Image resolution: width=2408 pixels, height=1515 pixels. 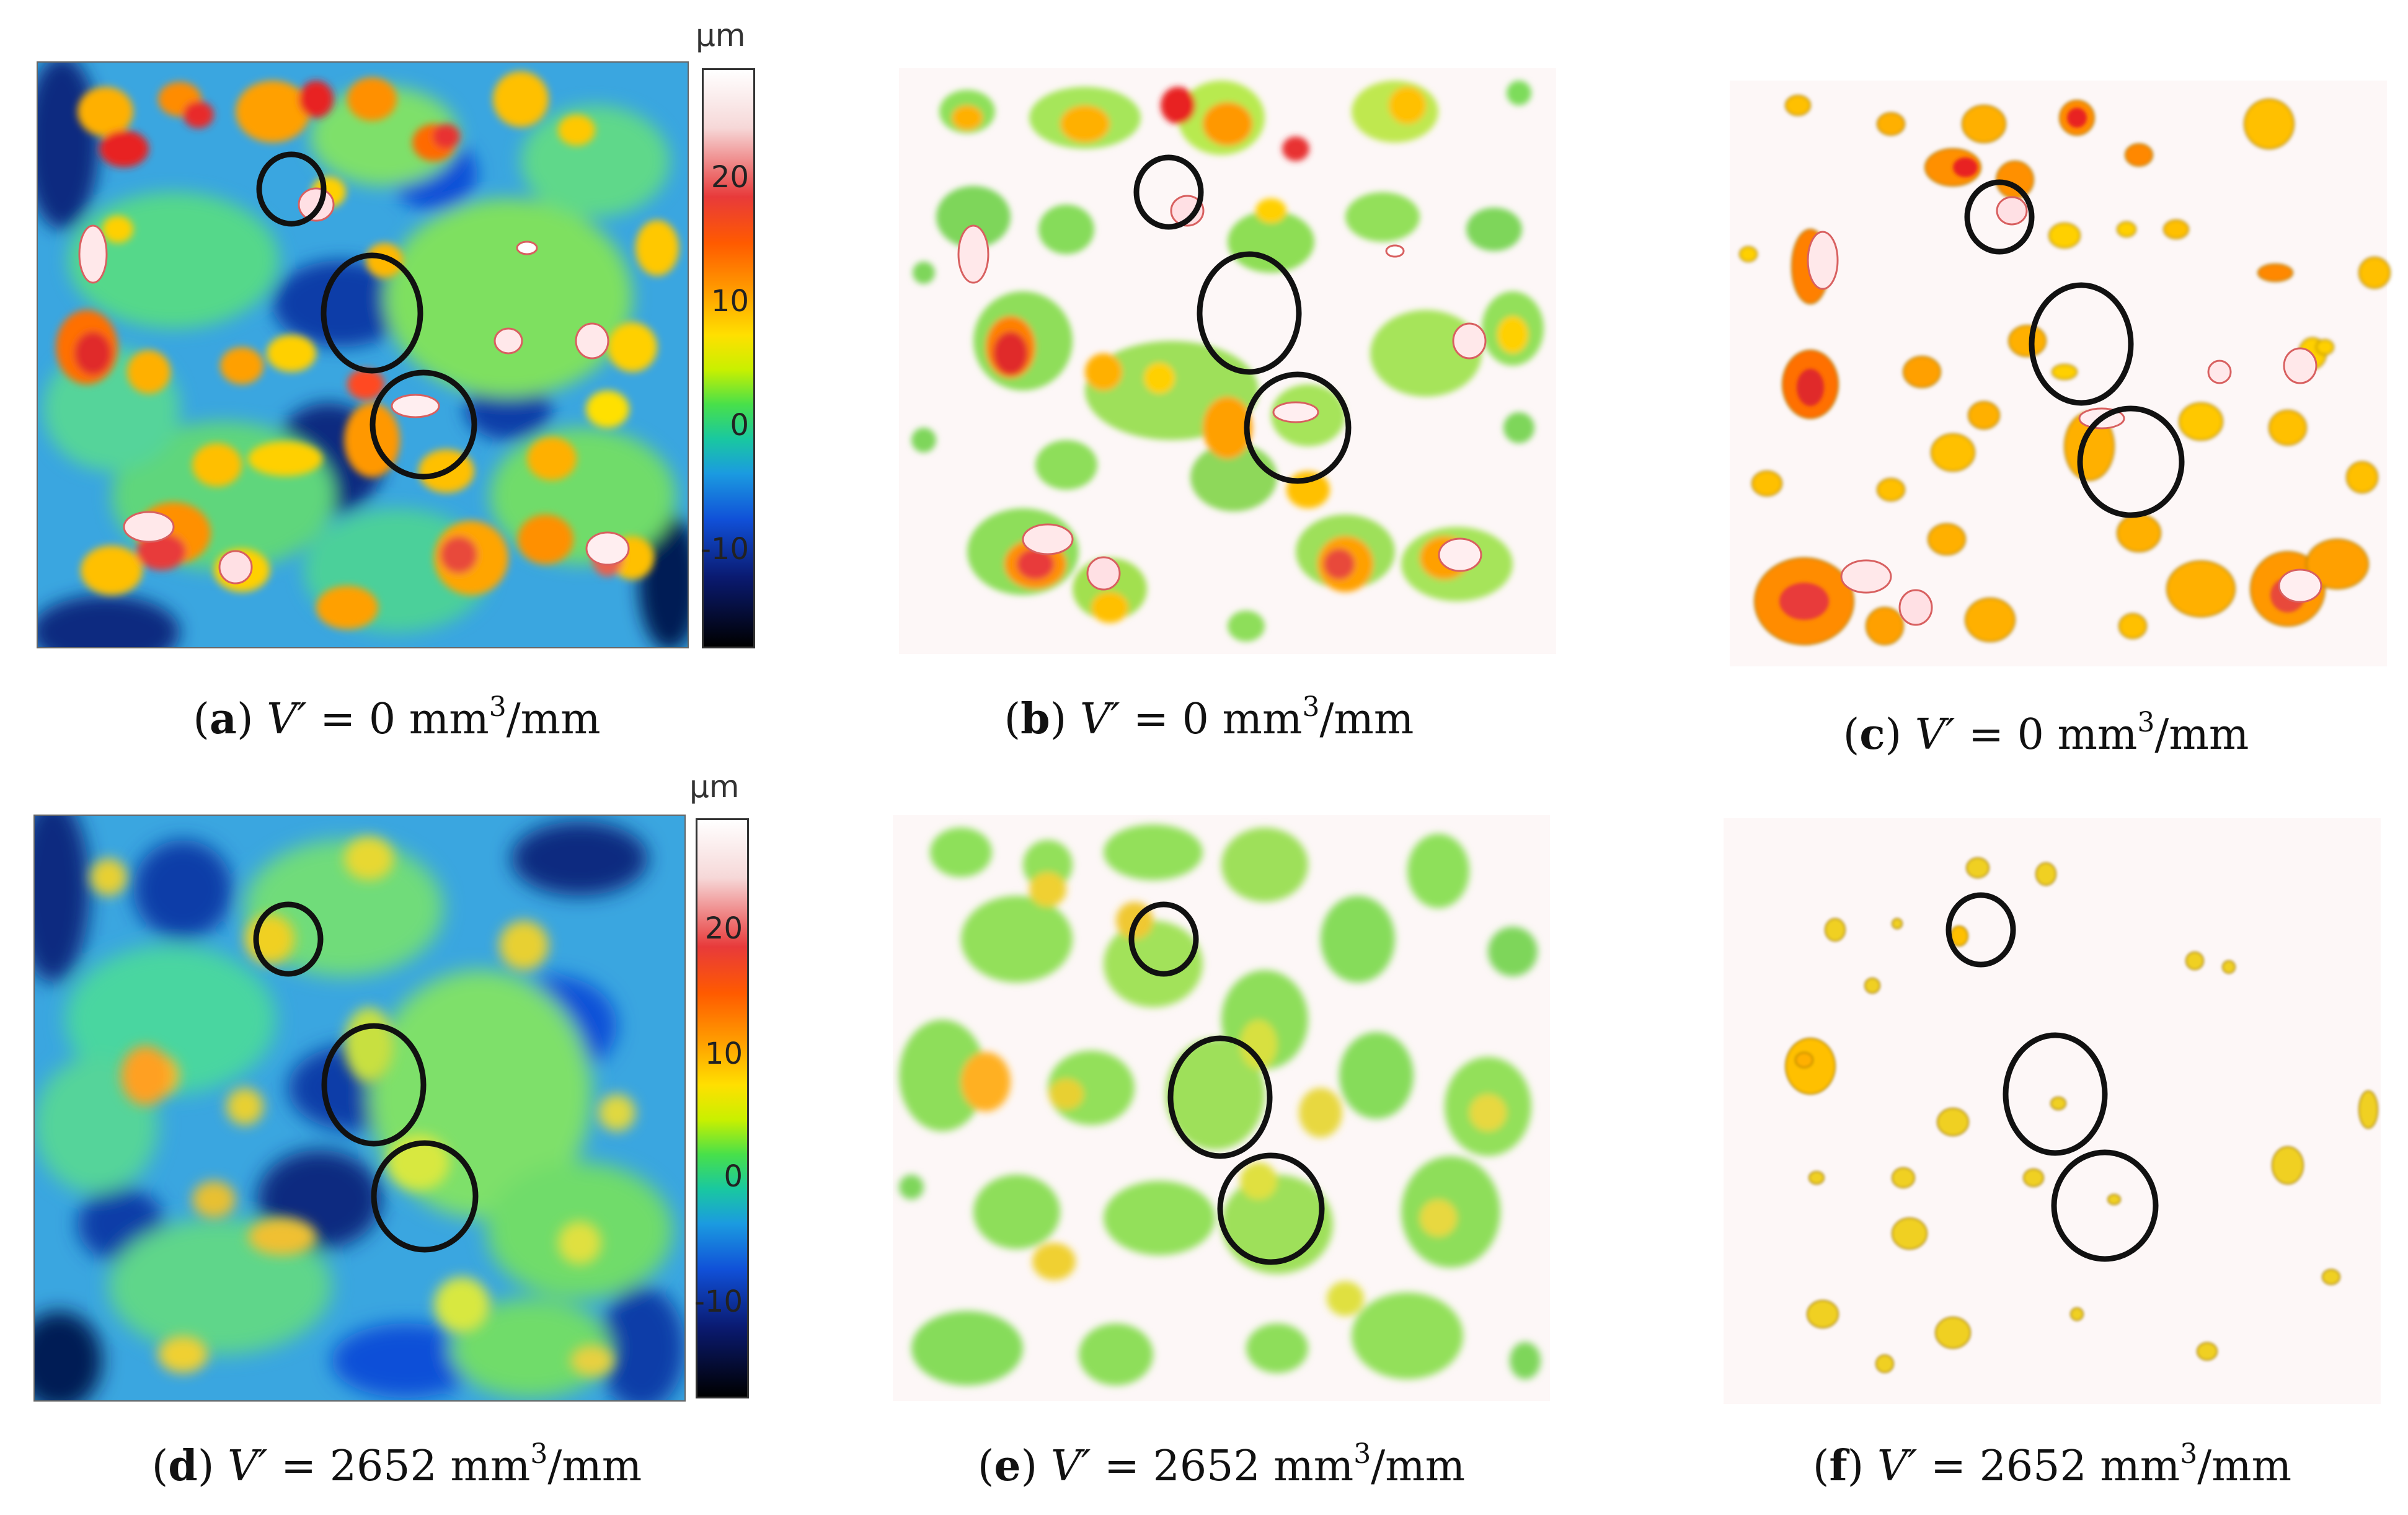 I want to click on caption-unit-tail-f: /mm, so click(x=2245, y=1466).